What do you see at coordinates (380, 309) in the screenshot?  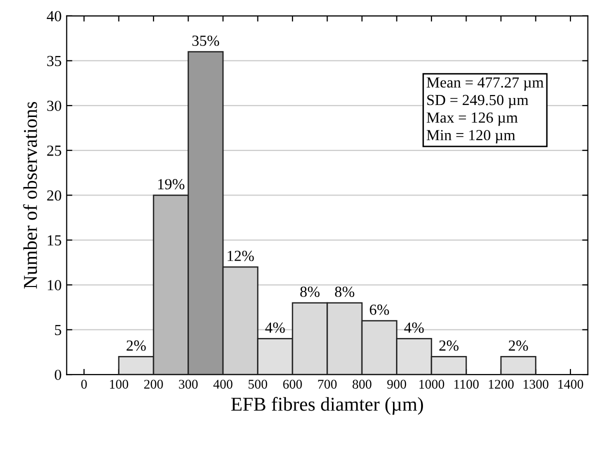 I see `annotation: 6%` at bounding box center [380, 309].